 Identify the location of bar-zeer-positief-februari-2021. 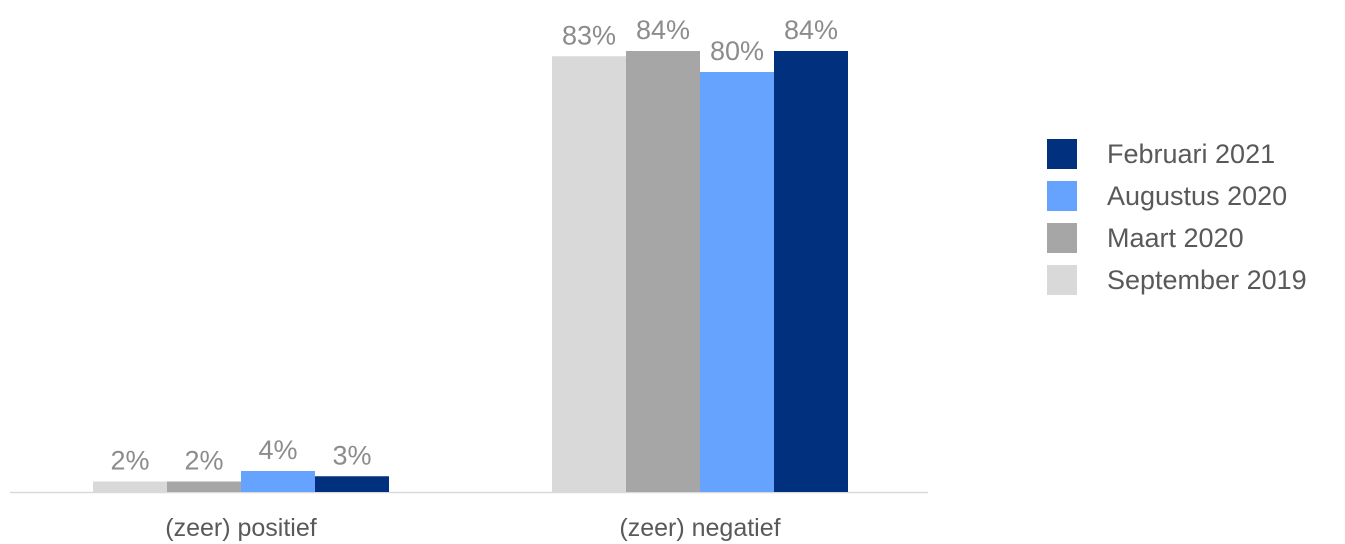
(352, 484).